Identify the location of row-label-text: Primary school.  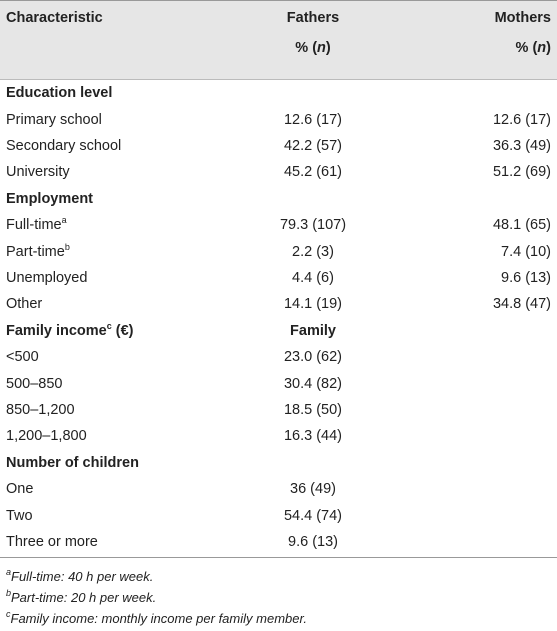
(54, 119).